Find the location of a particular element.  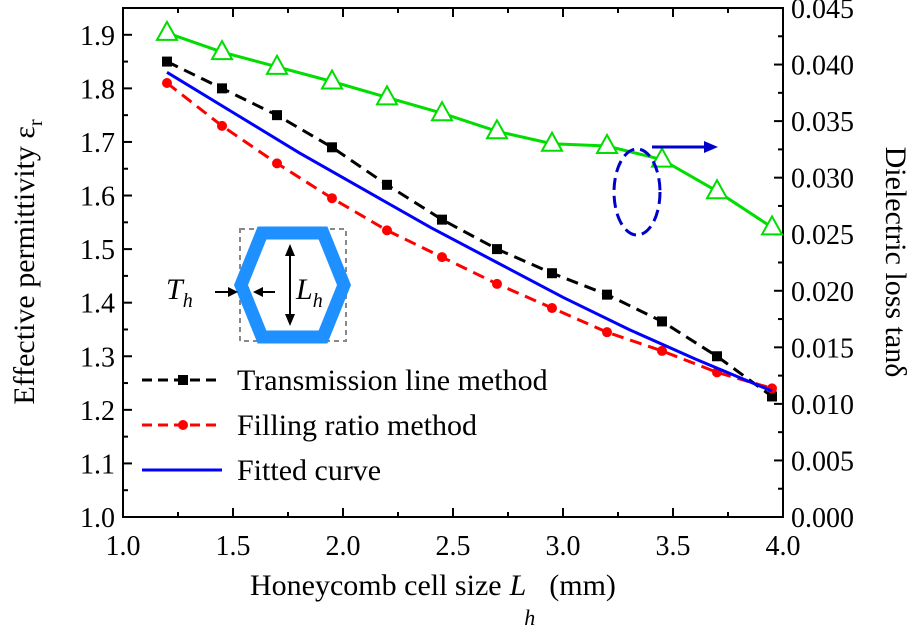

inset-Th-arrowhead-left-icon is located at coordinates (233, 292).